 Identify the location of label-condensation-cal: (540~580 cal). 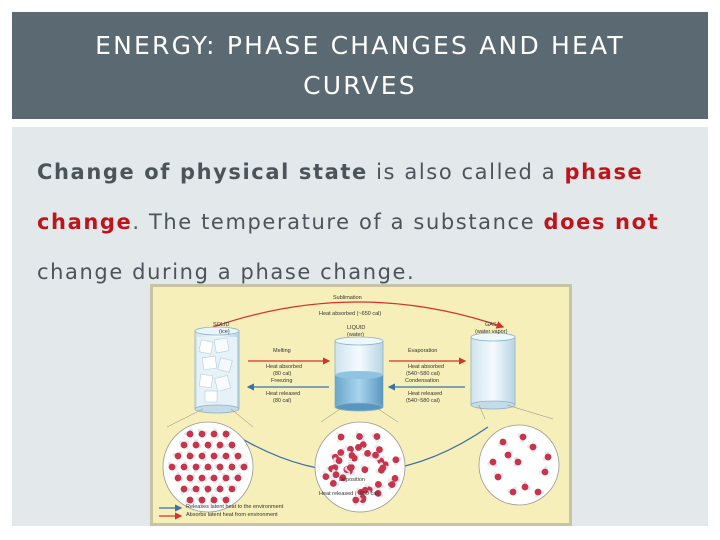
(423, 401).